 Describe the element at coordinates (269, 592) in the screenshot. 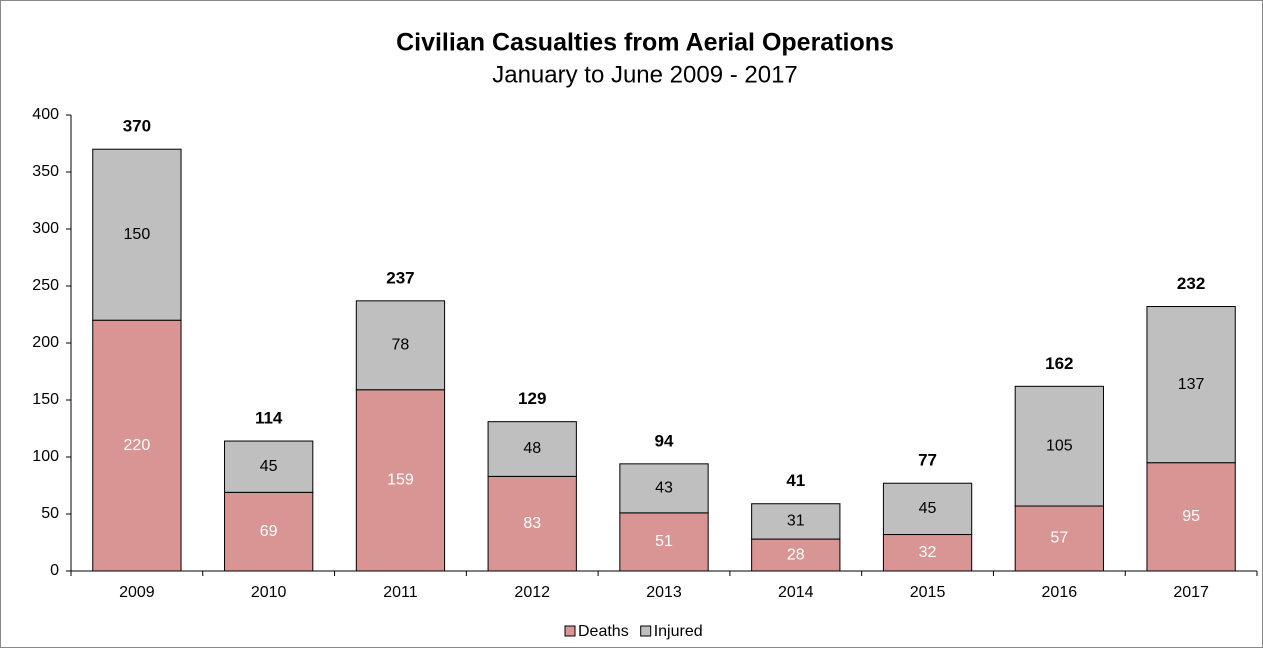

I see `x-tick-label: 2010` at that location.